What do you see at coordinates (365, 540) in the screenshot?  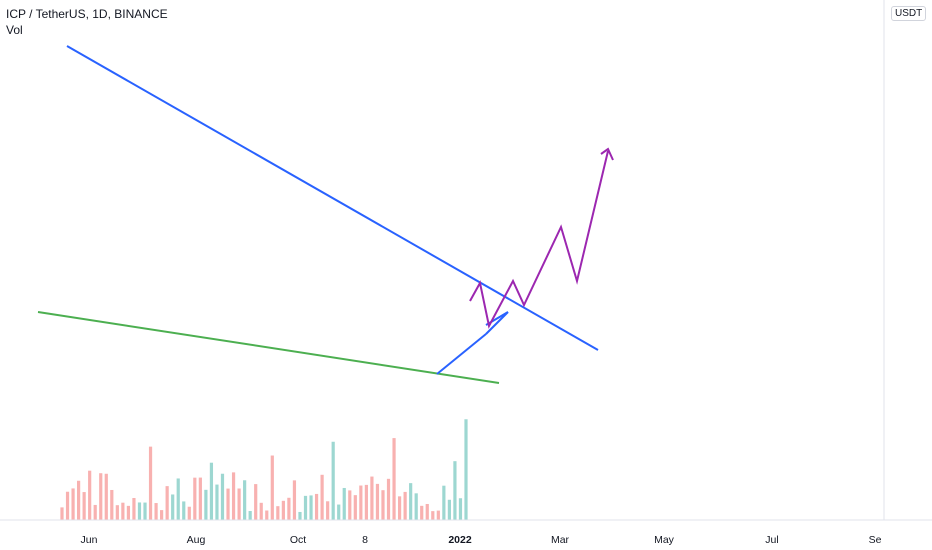 I see `time-tick-label: 8` at bounding box center [365, 540].